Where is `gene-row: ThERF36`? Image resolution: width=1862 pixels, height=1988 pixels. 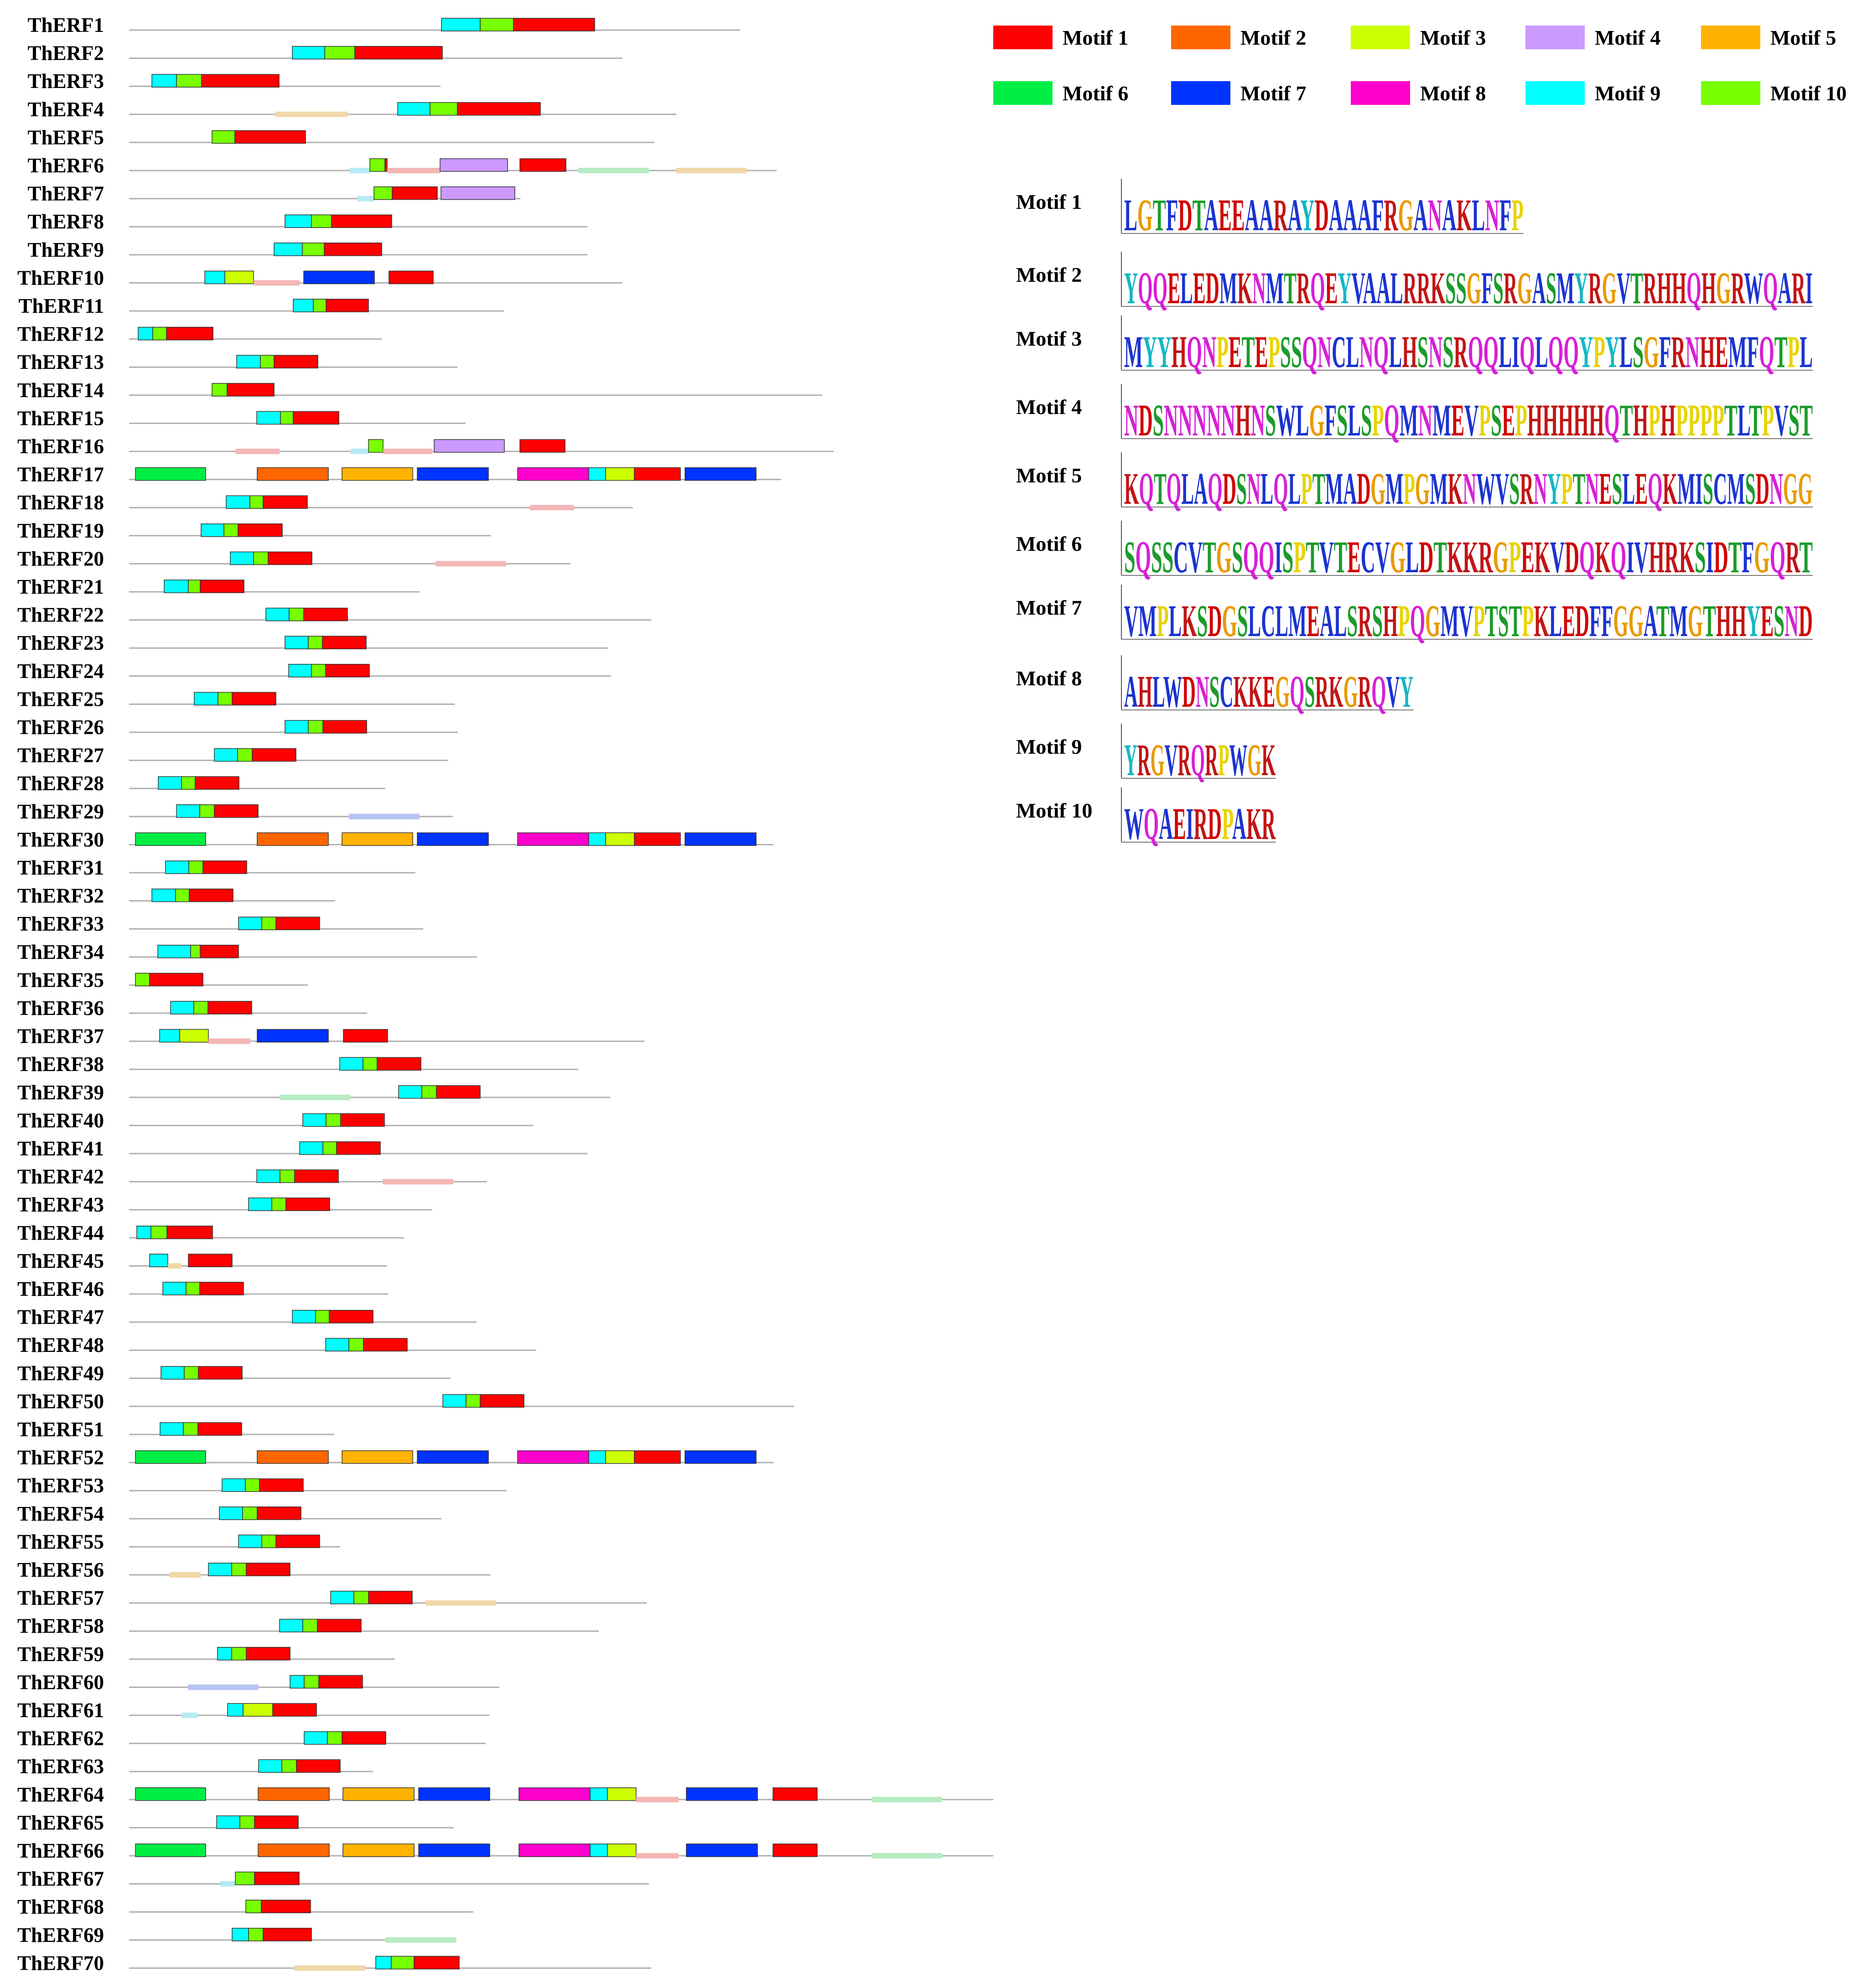 gene-row: ThERF36 is located at coordinates (192, 1008).